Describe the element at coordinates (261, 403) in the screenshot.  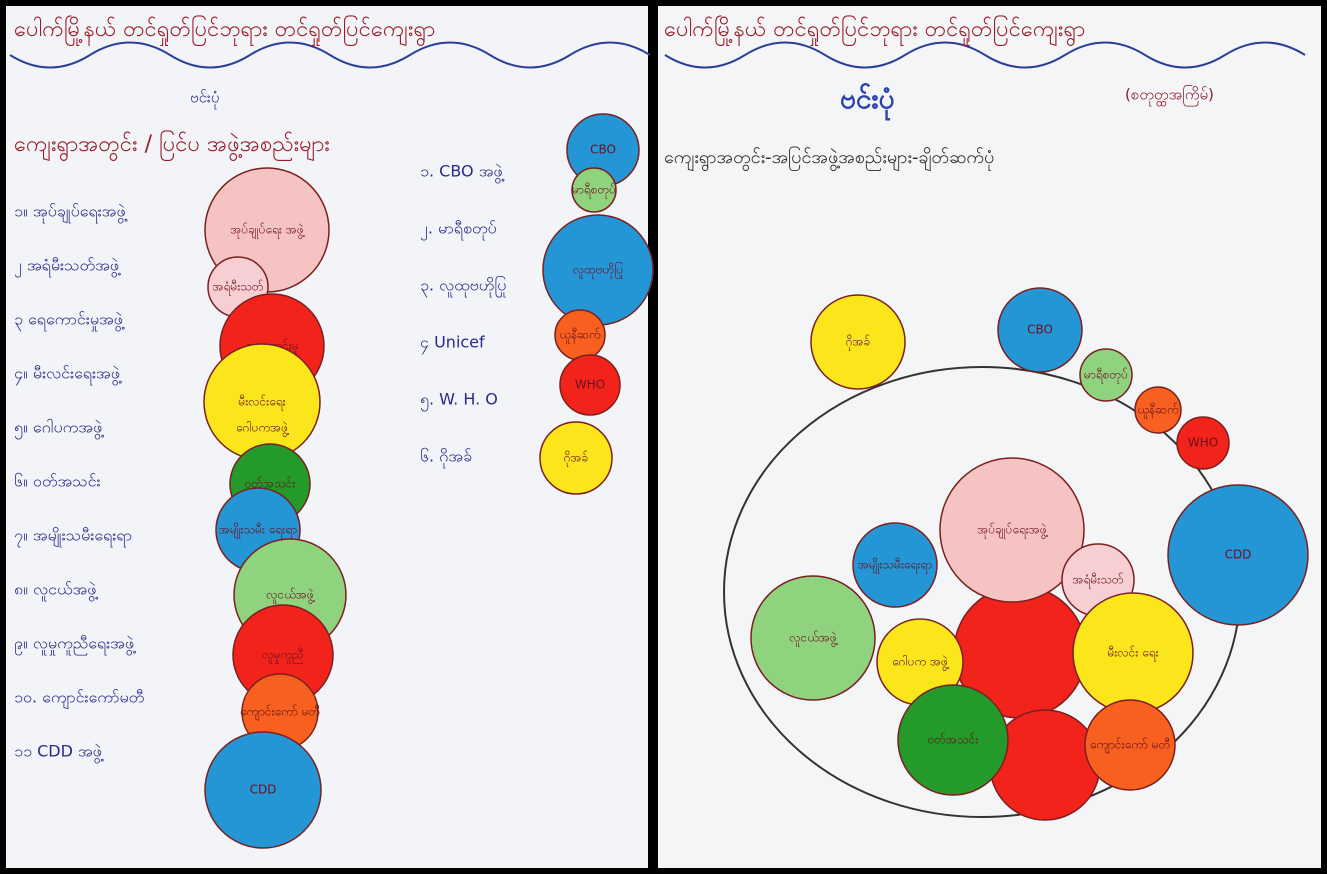
I see `circle-label: မီးလင်းရေး` at that location.